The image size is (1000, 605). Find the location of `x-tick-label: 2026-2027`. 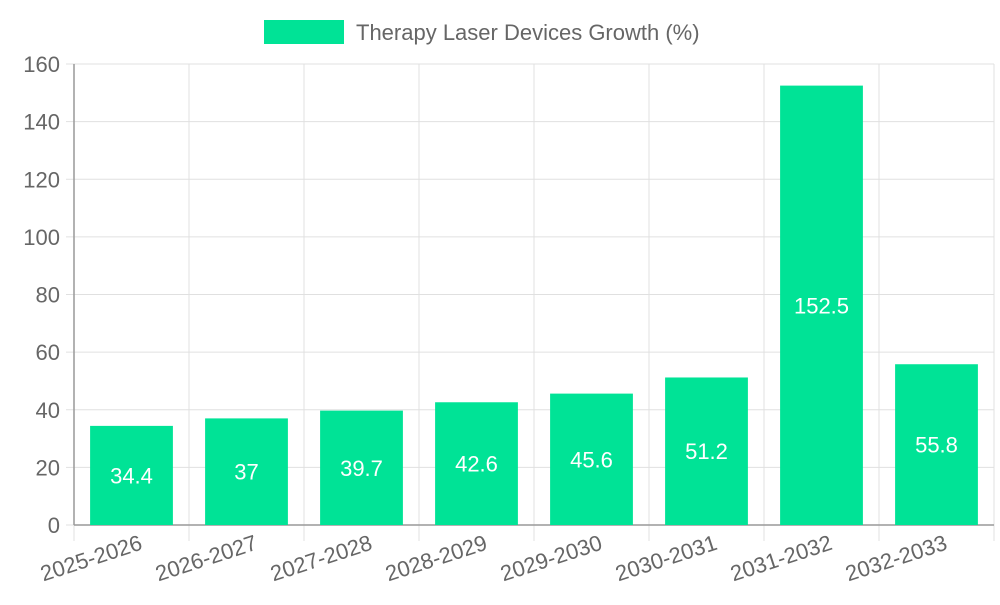

x-tick-label: 2026-2027 is located at coordinates (206, 558).